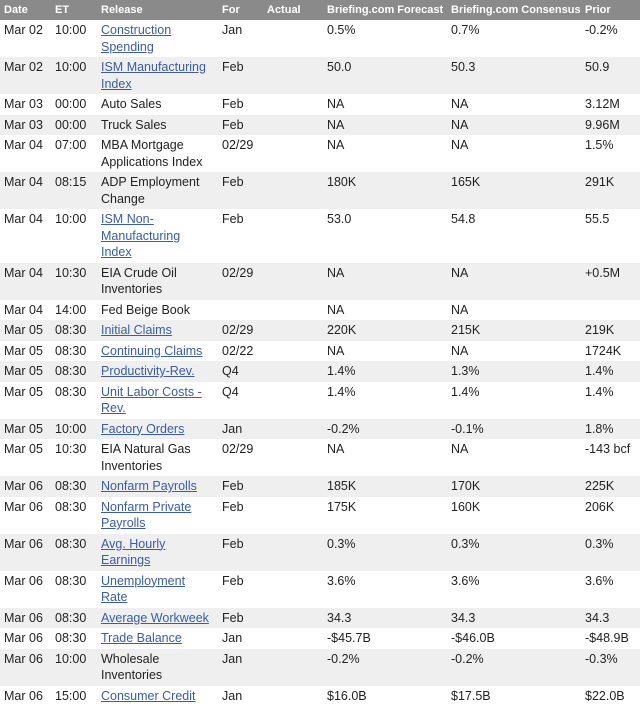 The width and height of the screenshot is (640, 706). What do you see at coordinates (157, 457) in the screenshot?
I see `cell-release: EIA Natural Gas Inventories` at bounding box center [157, 457].